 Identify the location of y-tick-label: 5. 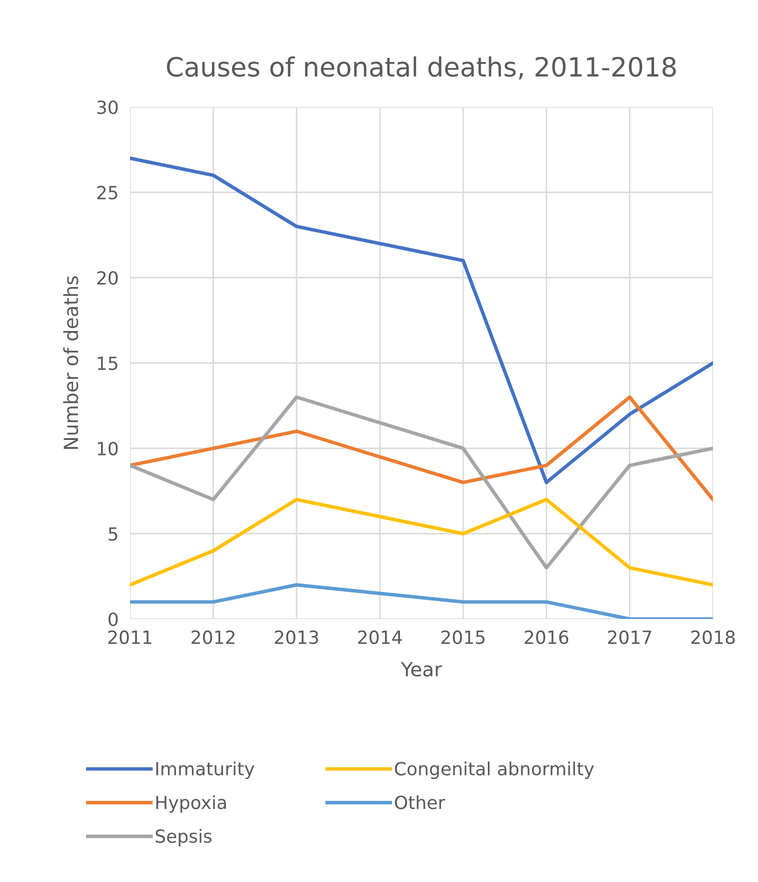
(113, 534).